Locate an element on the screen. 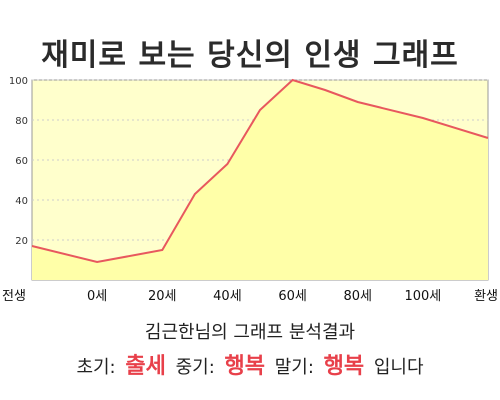 Image resolution: width=500 pixels, height=400 pixels. summary-suffix: 입니다 is located at coordinates (398, 367).